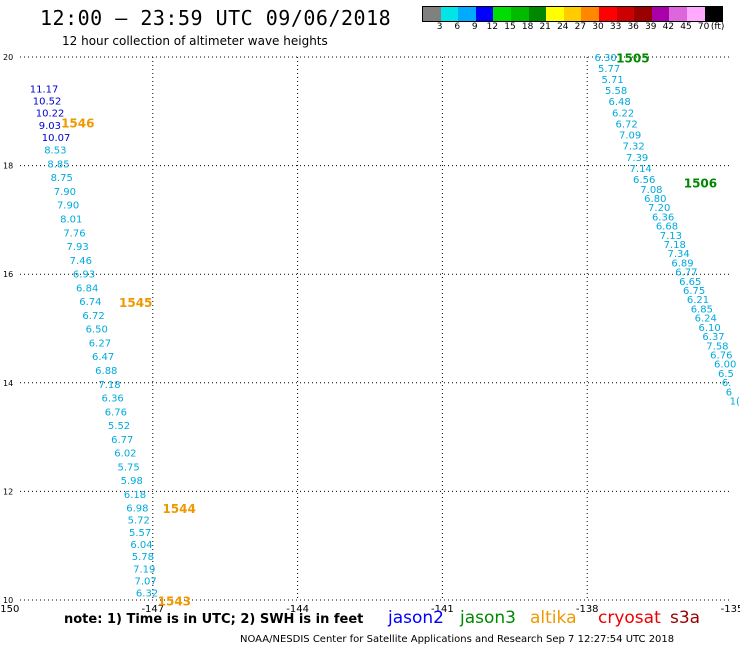 The height and width of the screenshot is (650, 740). Describe the element at coordinates (710, 328) in the screenshot. I see `wave-height-value: 6.10` at that location.